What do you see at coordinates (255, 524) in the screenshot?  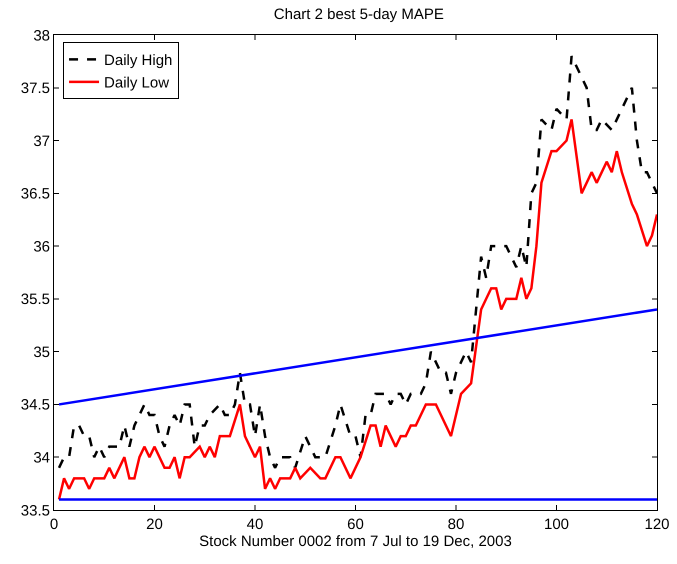 I see `x-tick-label: 40` at bounding box center [255, 524].